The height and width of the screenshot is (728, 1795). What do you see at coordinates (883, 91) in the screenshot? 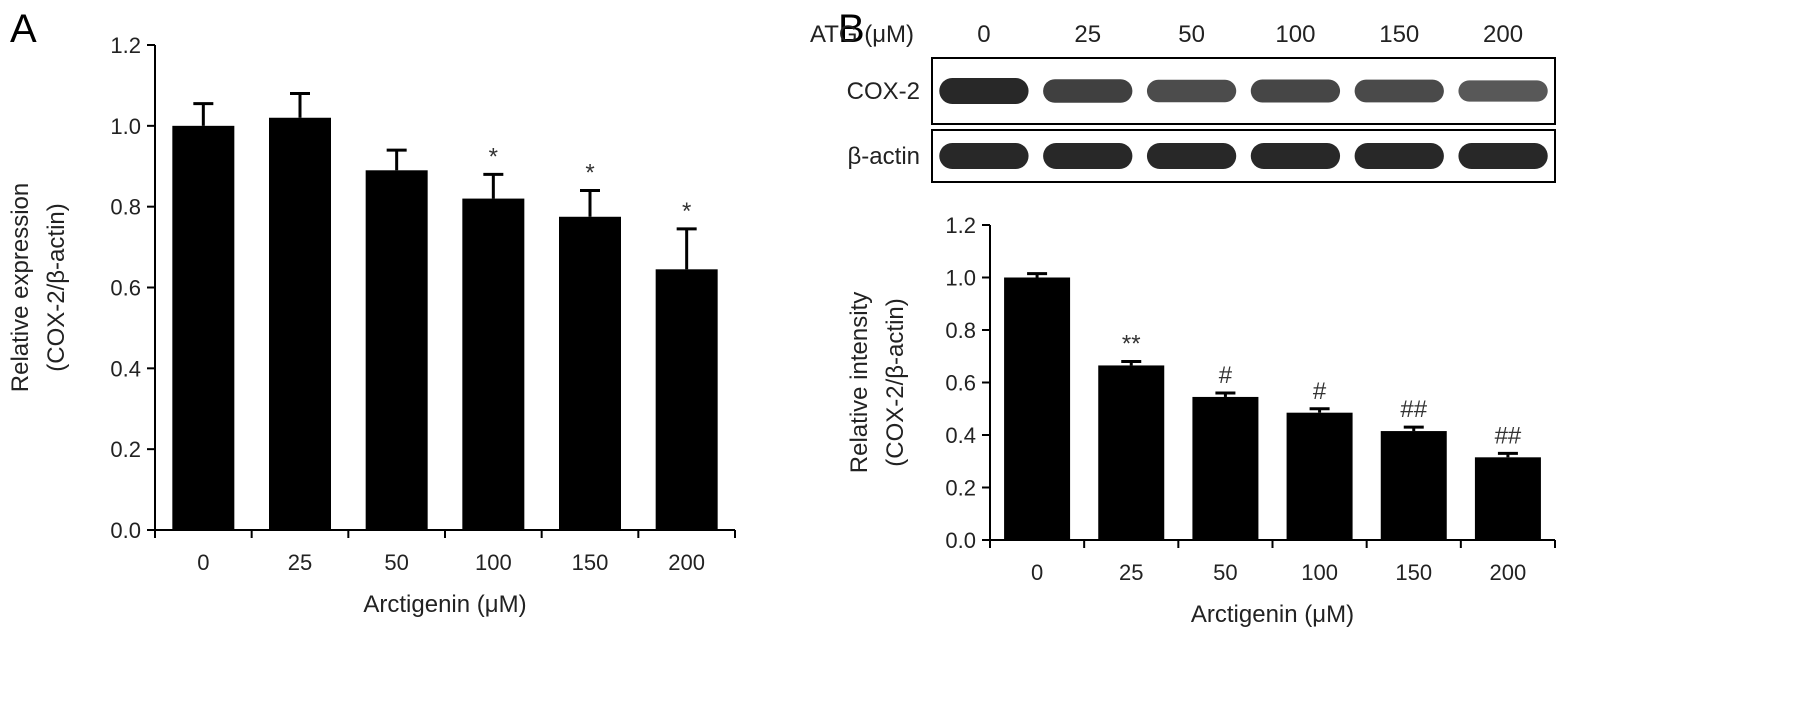
I see `blot-row-label: COX-2` at bounding box center [883, 91].